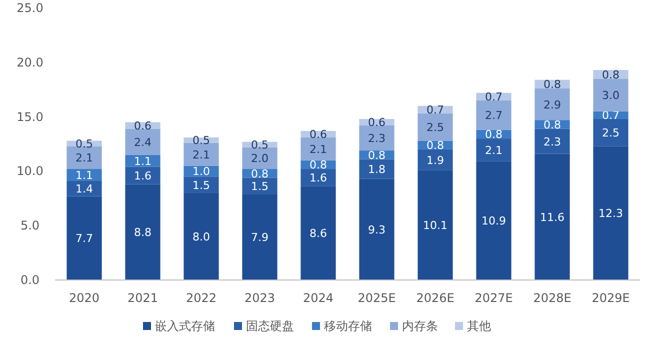 This screenshot has width=650, height=349. Describe the element at coordinates (348, 326) in the screenshot. I see `legend-label: 移动存储` at that location.